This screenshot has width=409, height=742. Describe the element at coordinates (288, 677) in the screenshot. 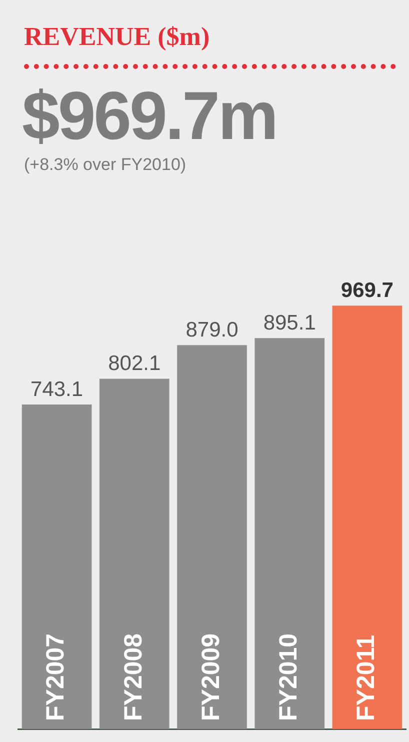

I see `x-tick-label: FY2010` at that location.